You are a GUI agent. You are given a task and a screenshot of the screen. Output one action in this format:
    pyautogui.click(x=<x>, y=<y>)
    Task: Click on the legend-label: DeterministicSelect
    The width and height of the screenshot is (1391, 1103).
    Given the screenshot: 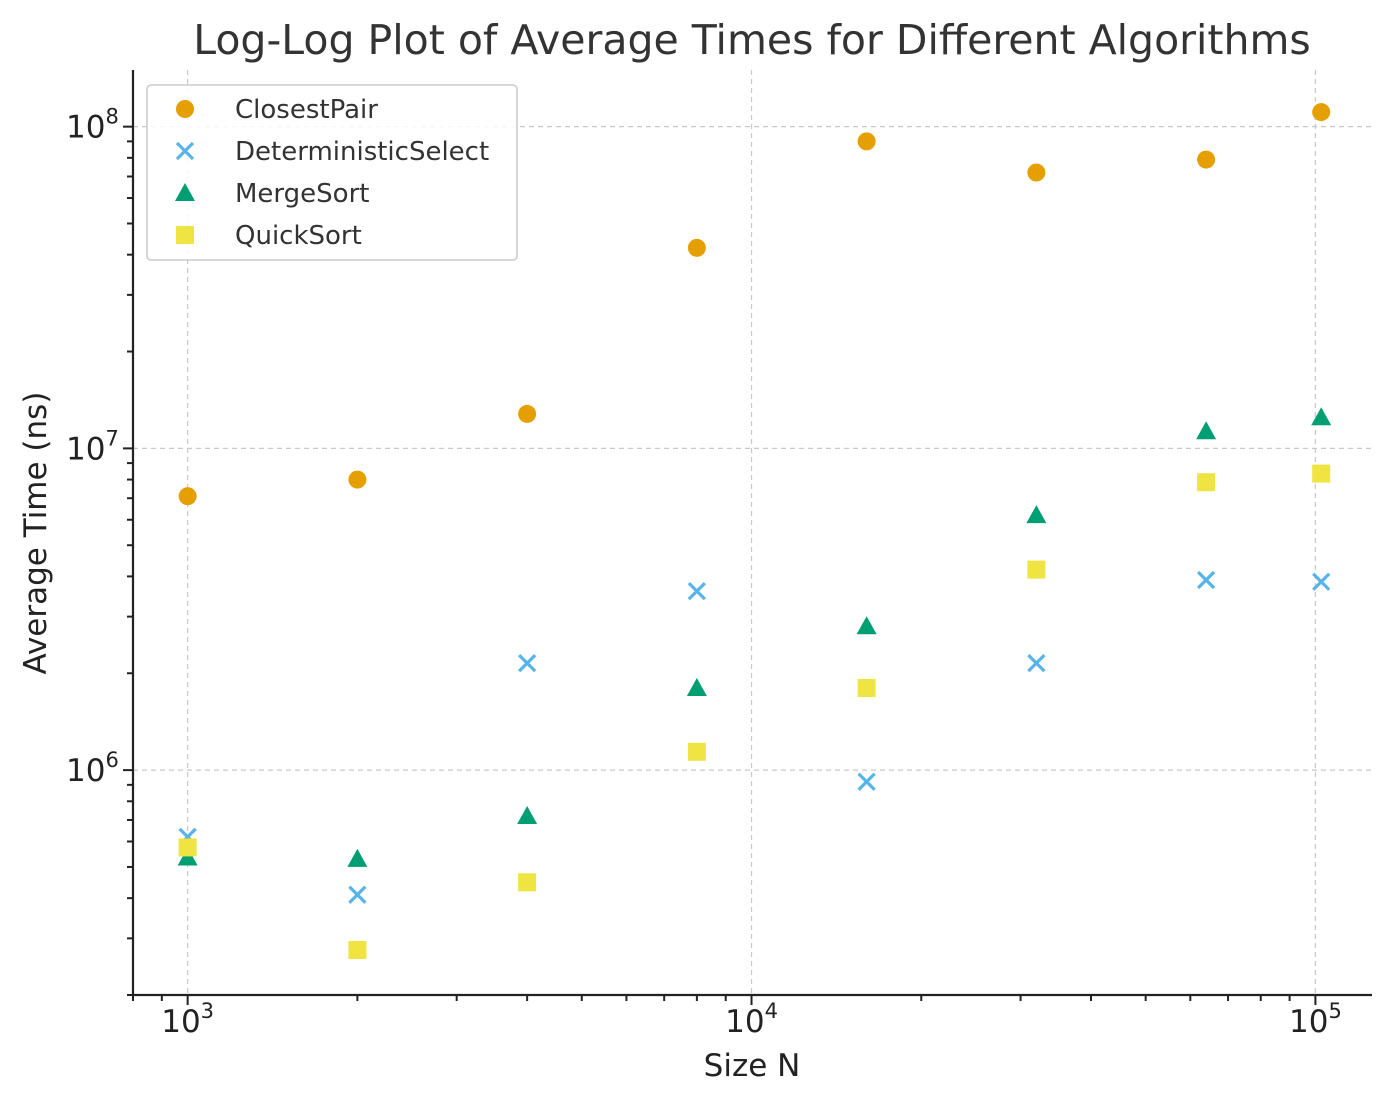 What is the action you would take?
    pyautogui.click(x=362, y=152)
    